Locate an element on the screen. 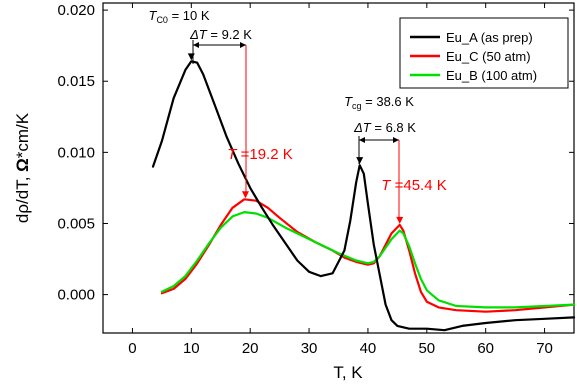 This screenshot has width=577, height=389. y-axis-title: dρ/dT, Ω*cm/K is located at coordinates (22, 167).